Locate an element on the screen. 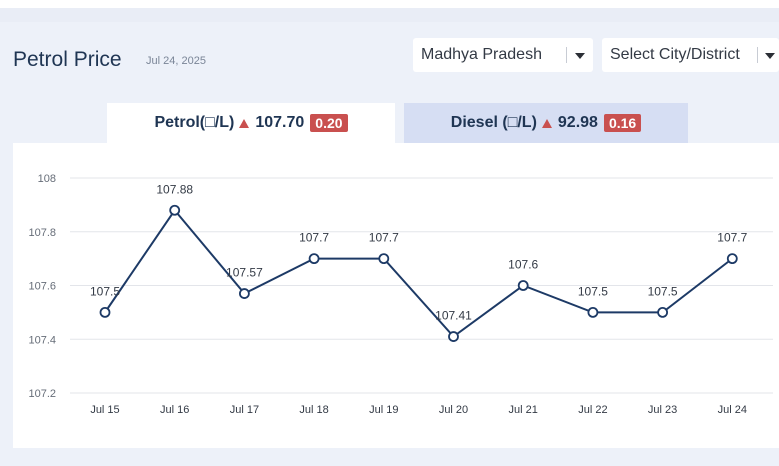 This screenshot has height=466, width=779. tab-petrol-change: 0.20 is located at coordinates (329, 123).